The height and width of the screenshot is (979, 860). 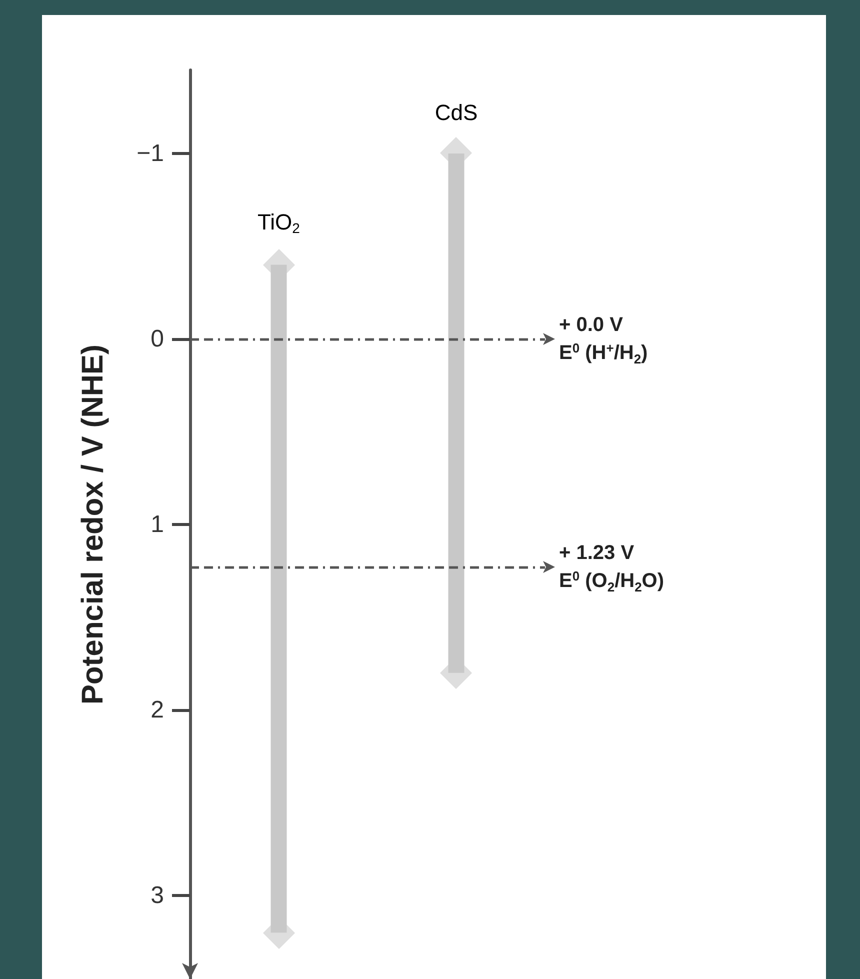 I want to click on y-tick-label: 0, so click(x=157, y=338).